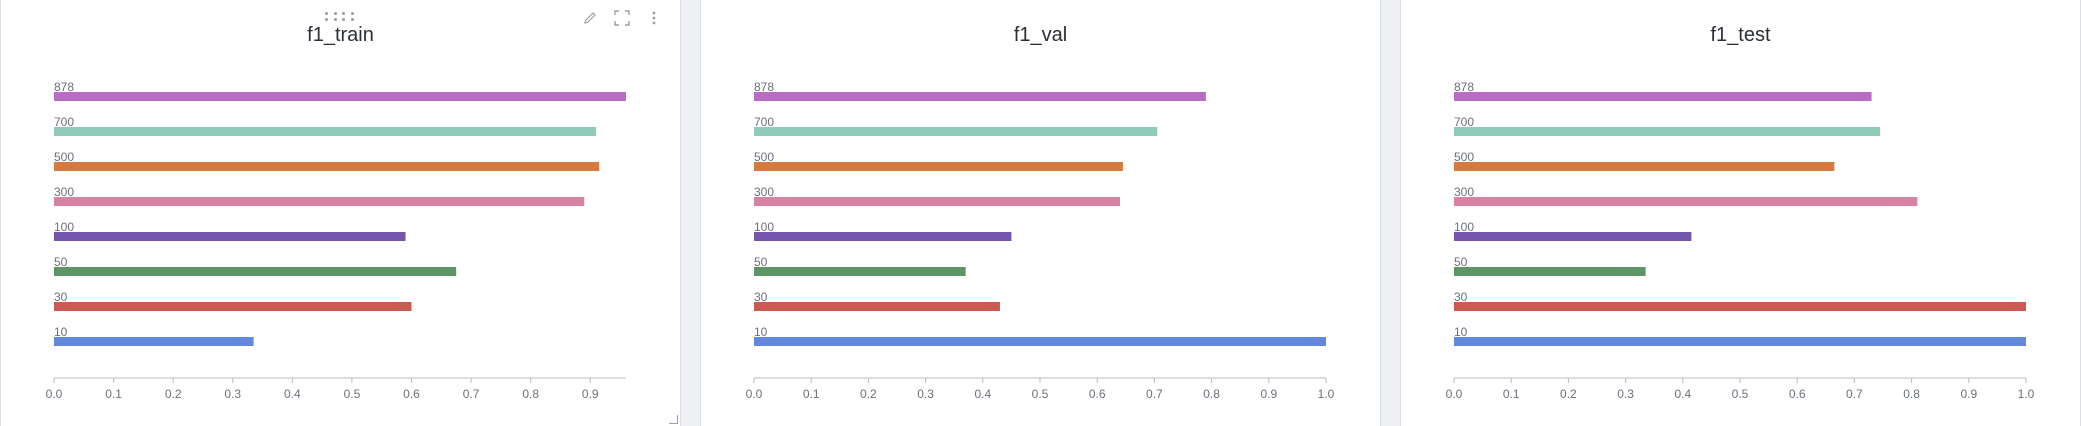 This screenshot has height=426, width=2081. Describe the element at coordinates (1740, 35) in the screenshot. I see `chart-title: f1_test` at that location.